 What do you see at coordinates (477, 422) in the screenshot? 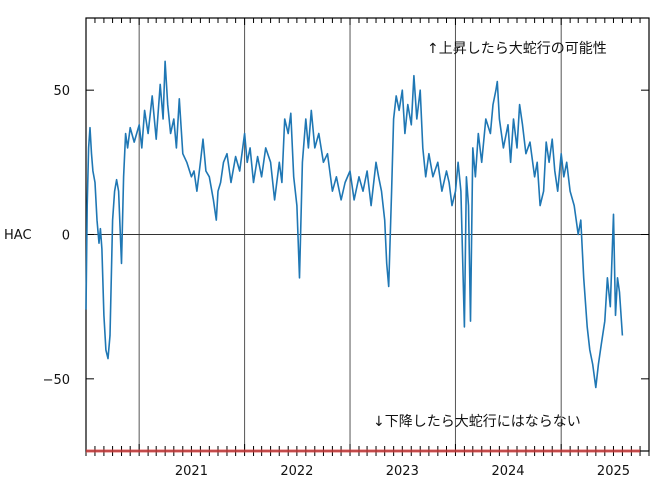
I see `lower-annotation: ↓下降したら大蛇行にはならない` at bounding box center [477, 422].